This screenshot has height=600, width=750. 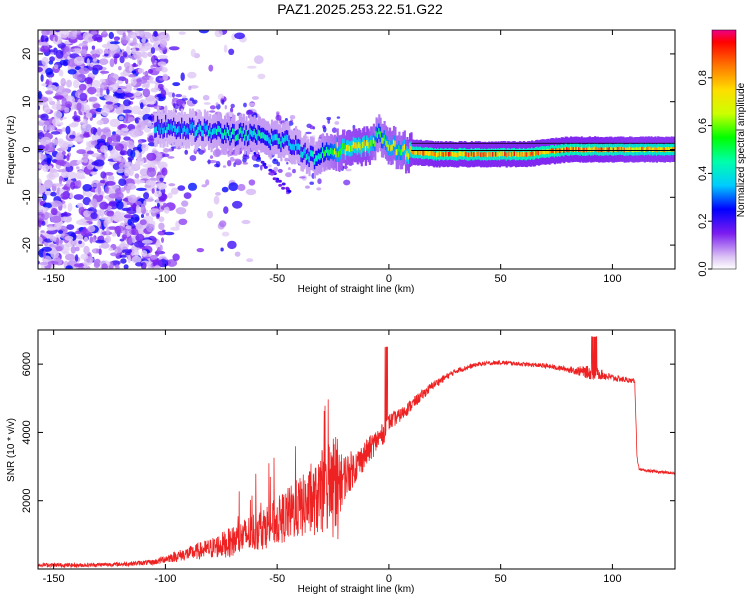 I want to click on colorbar-tick-label: 0.2, so click(x=703, y=221).